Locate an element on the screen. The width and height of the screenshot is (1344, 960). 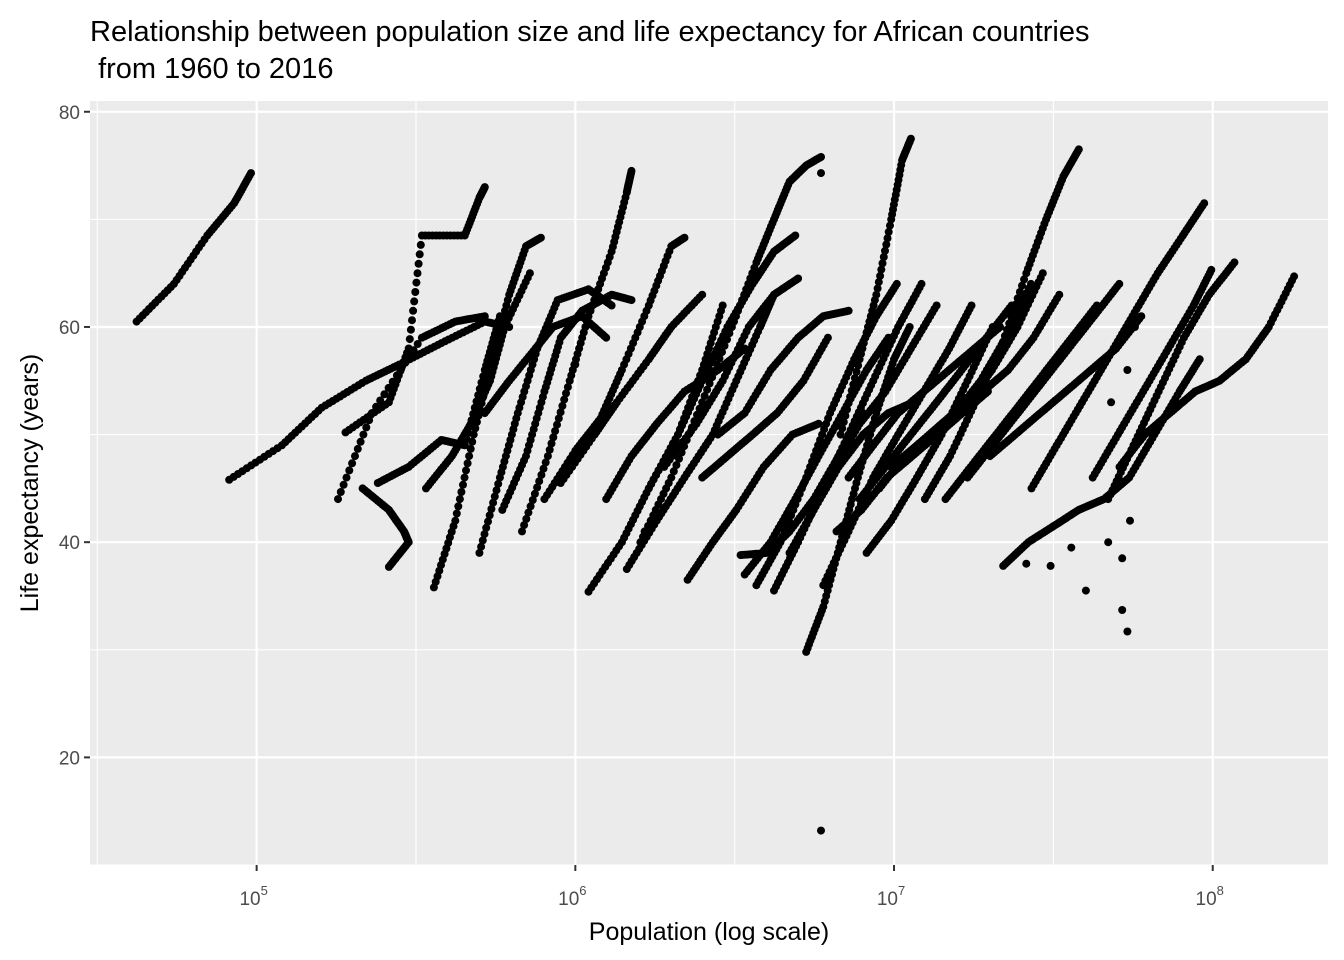
chart-subtitle: from 1960 to 2016 is located at coordinates (211, 69).